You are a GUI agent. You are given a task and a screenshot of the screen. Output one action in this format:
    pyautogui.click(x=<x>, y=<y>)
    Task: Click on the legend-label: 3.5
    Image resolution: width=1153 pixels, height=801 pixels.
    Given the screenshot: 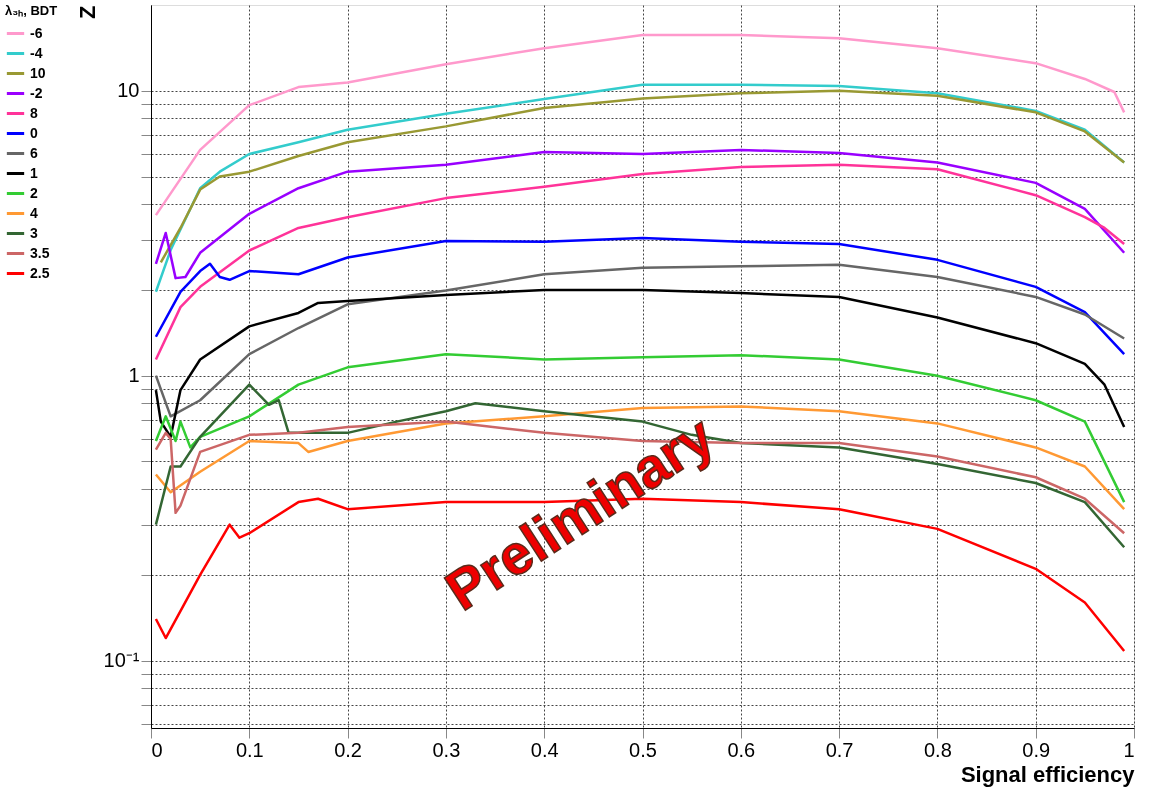 What is the action you would take?
    pyautogui.click(x=40, y=252)
    